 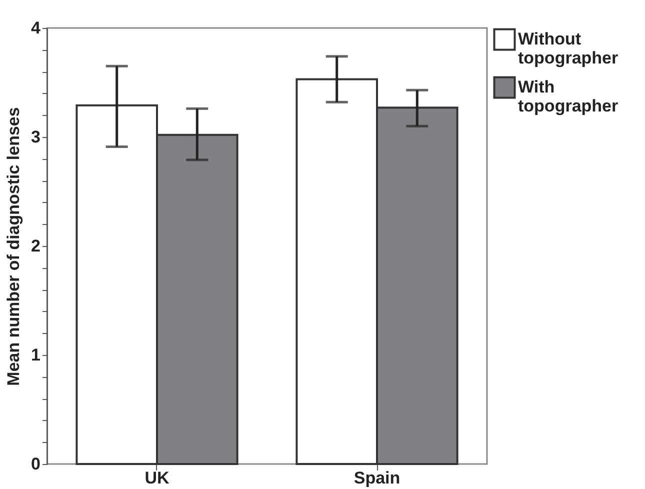 I want to click on legend-label: Without topographer, so click(x=568, y=49).